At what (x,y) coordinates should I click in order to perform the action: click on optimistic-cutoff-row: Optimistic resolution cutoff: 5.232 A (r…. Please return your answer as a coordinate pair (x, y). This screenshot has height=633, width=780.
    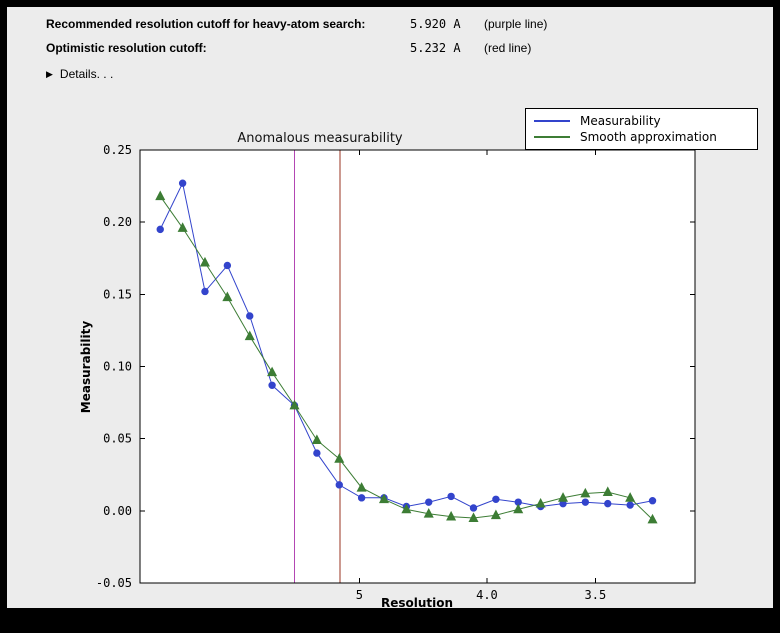
    Looking at the image, I should click on (390, 49).